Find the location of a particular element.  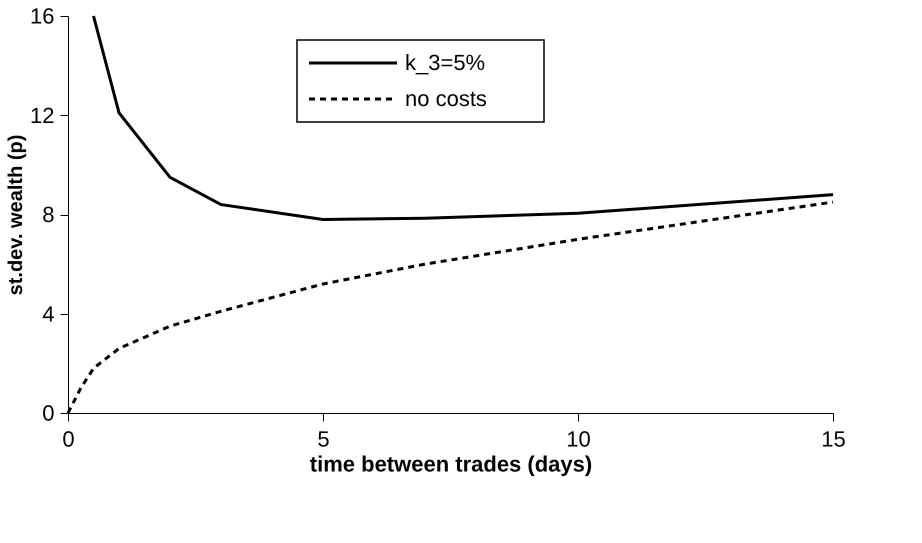

x-tick-label: 5 is located at coordinates (323, 439).